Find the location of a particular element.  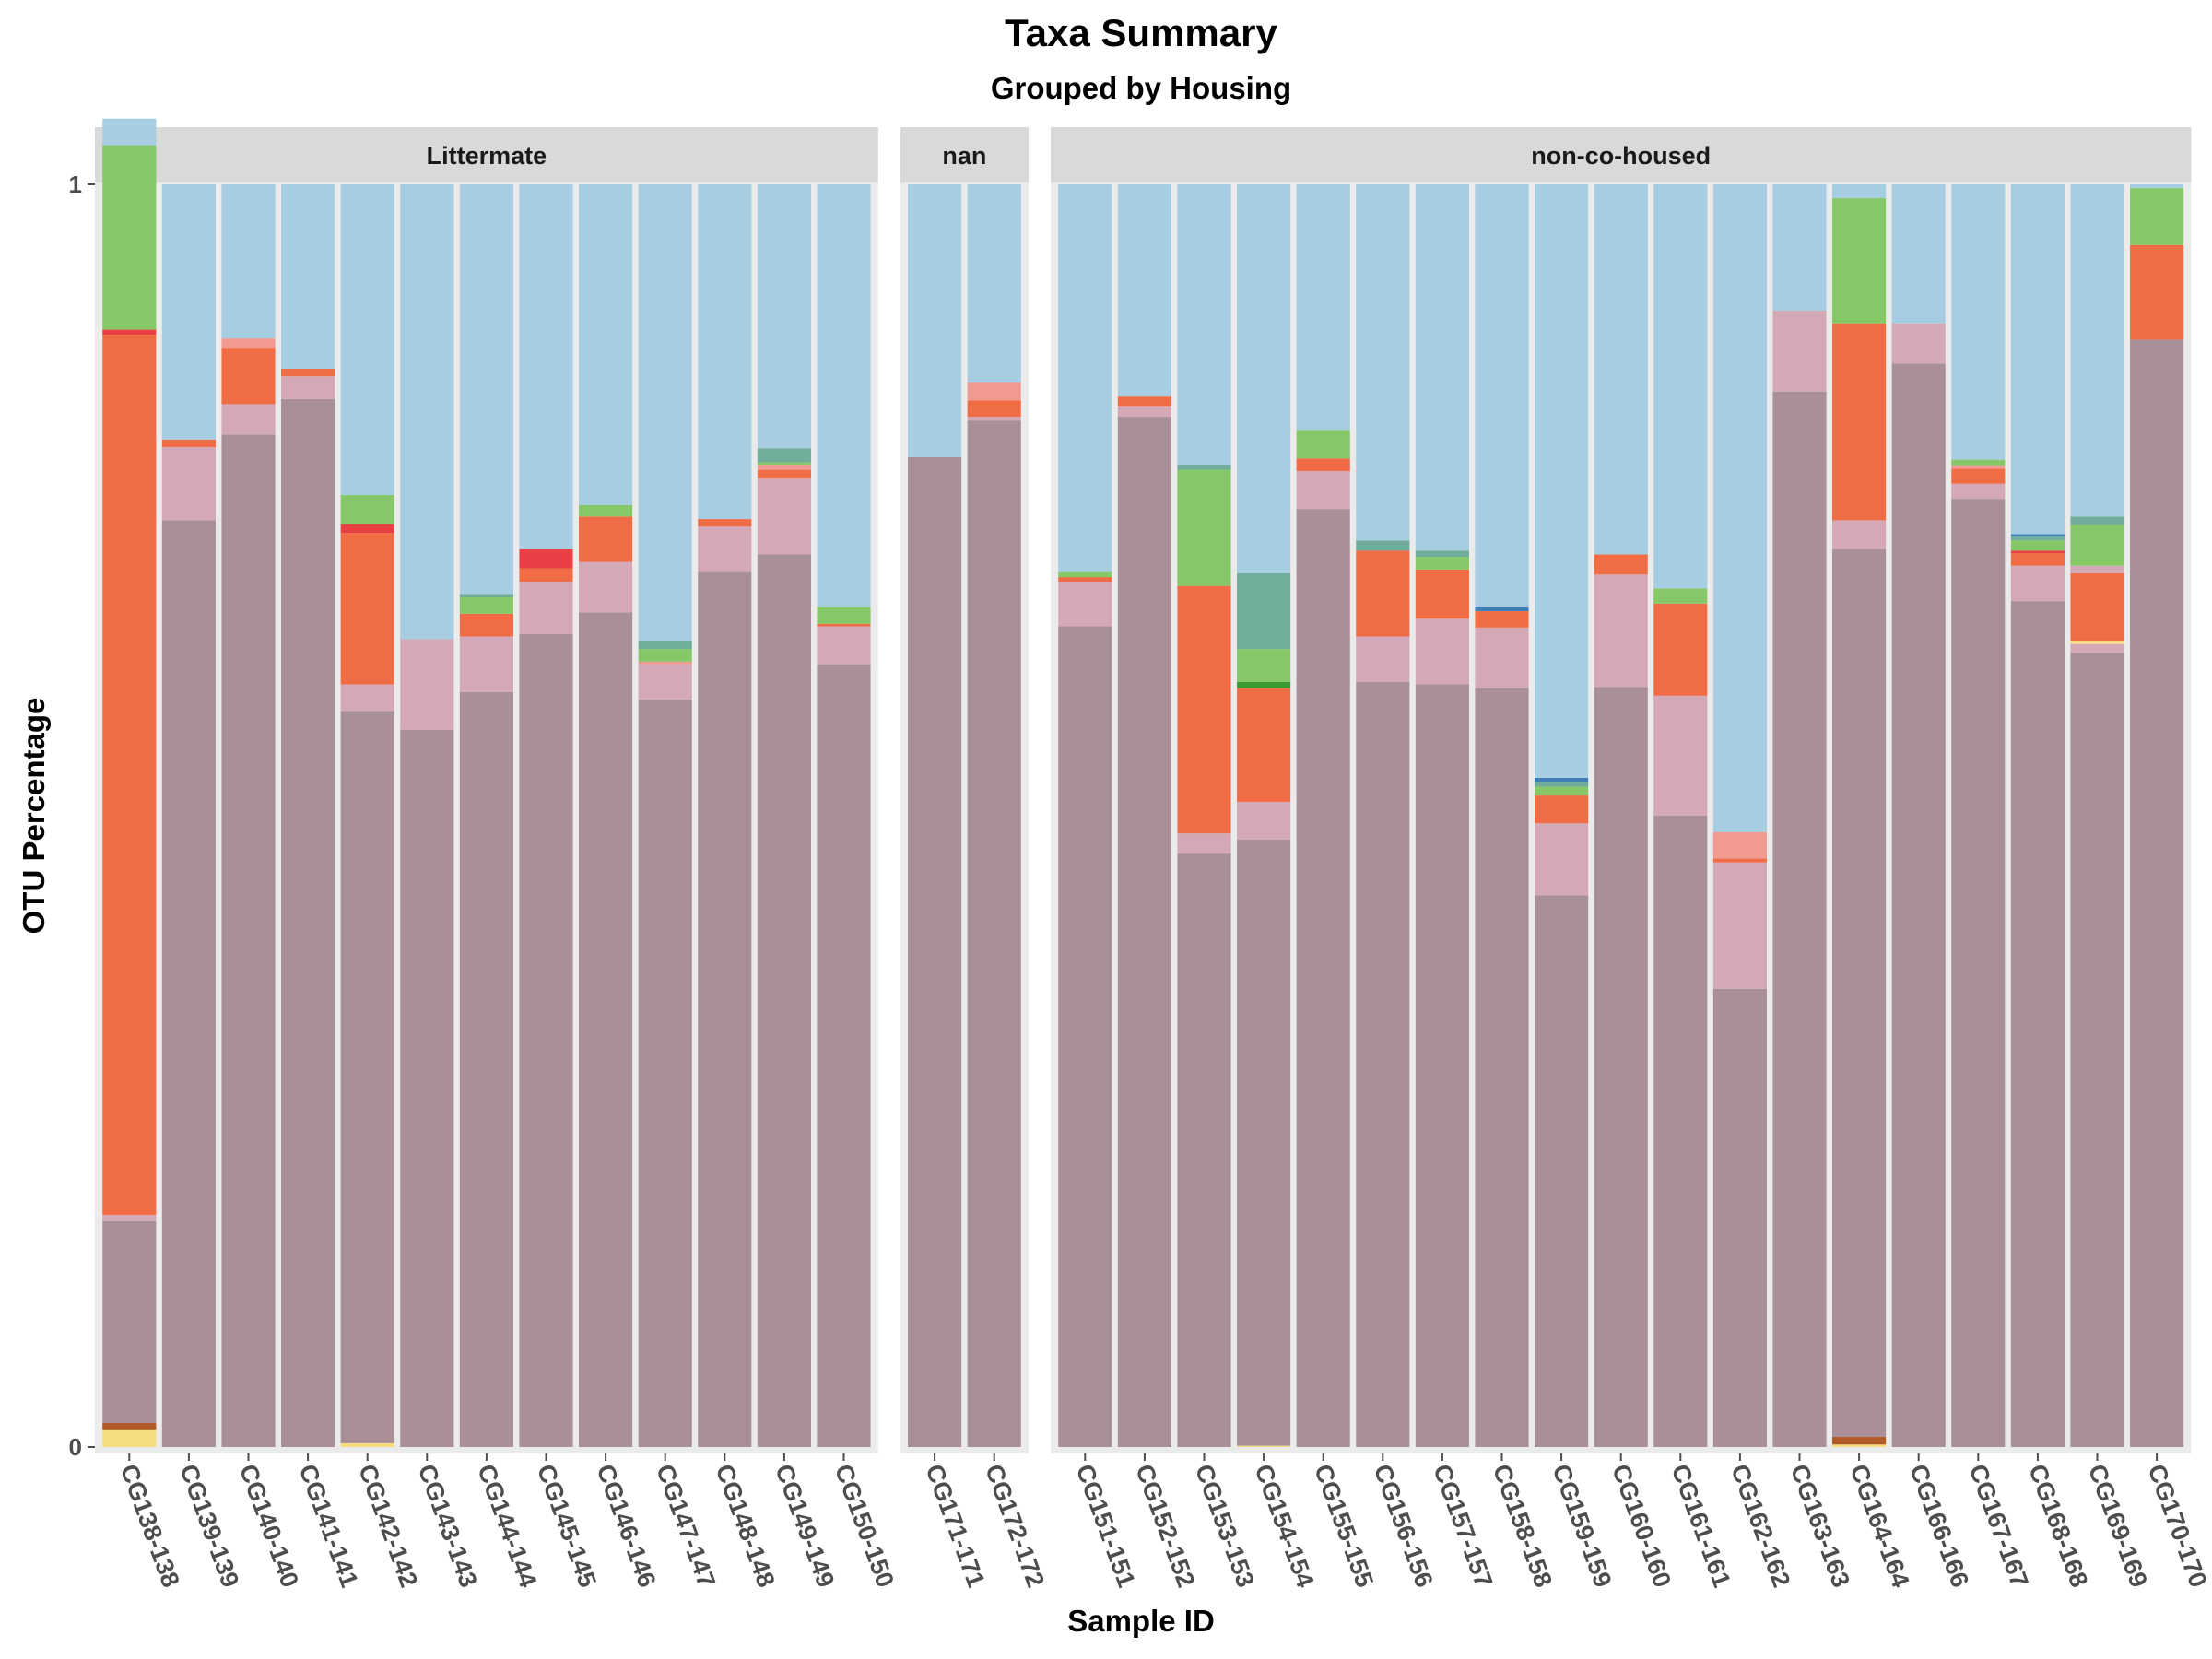

x-tick-label: CG138-138 is located at coordinates (150, 1526).